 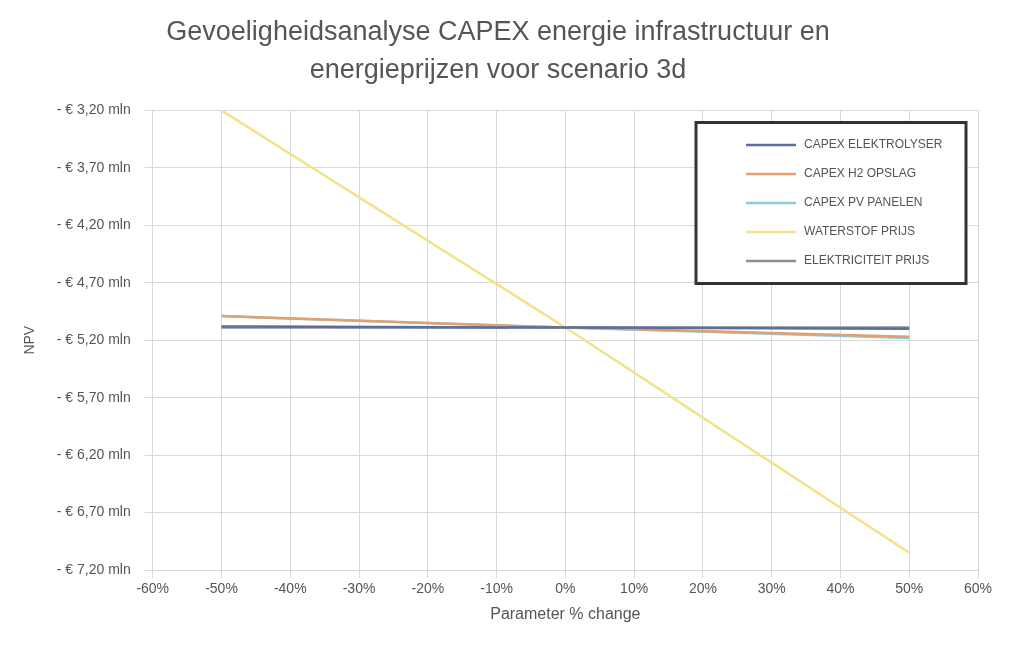 I want to click on x-tick-label: -30%, so click(x=359, y=588).